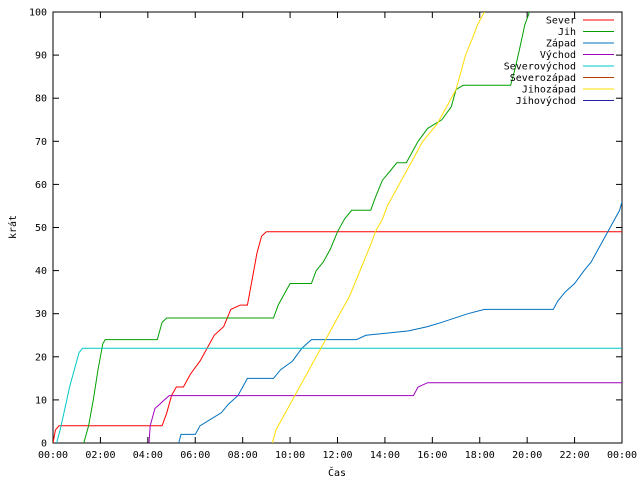  Describe the element at coordinates (41, 400) in the screenshot. I see `y-tick-label: 10` at that location.